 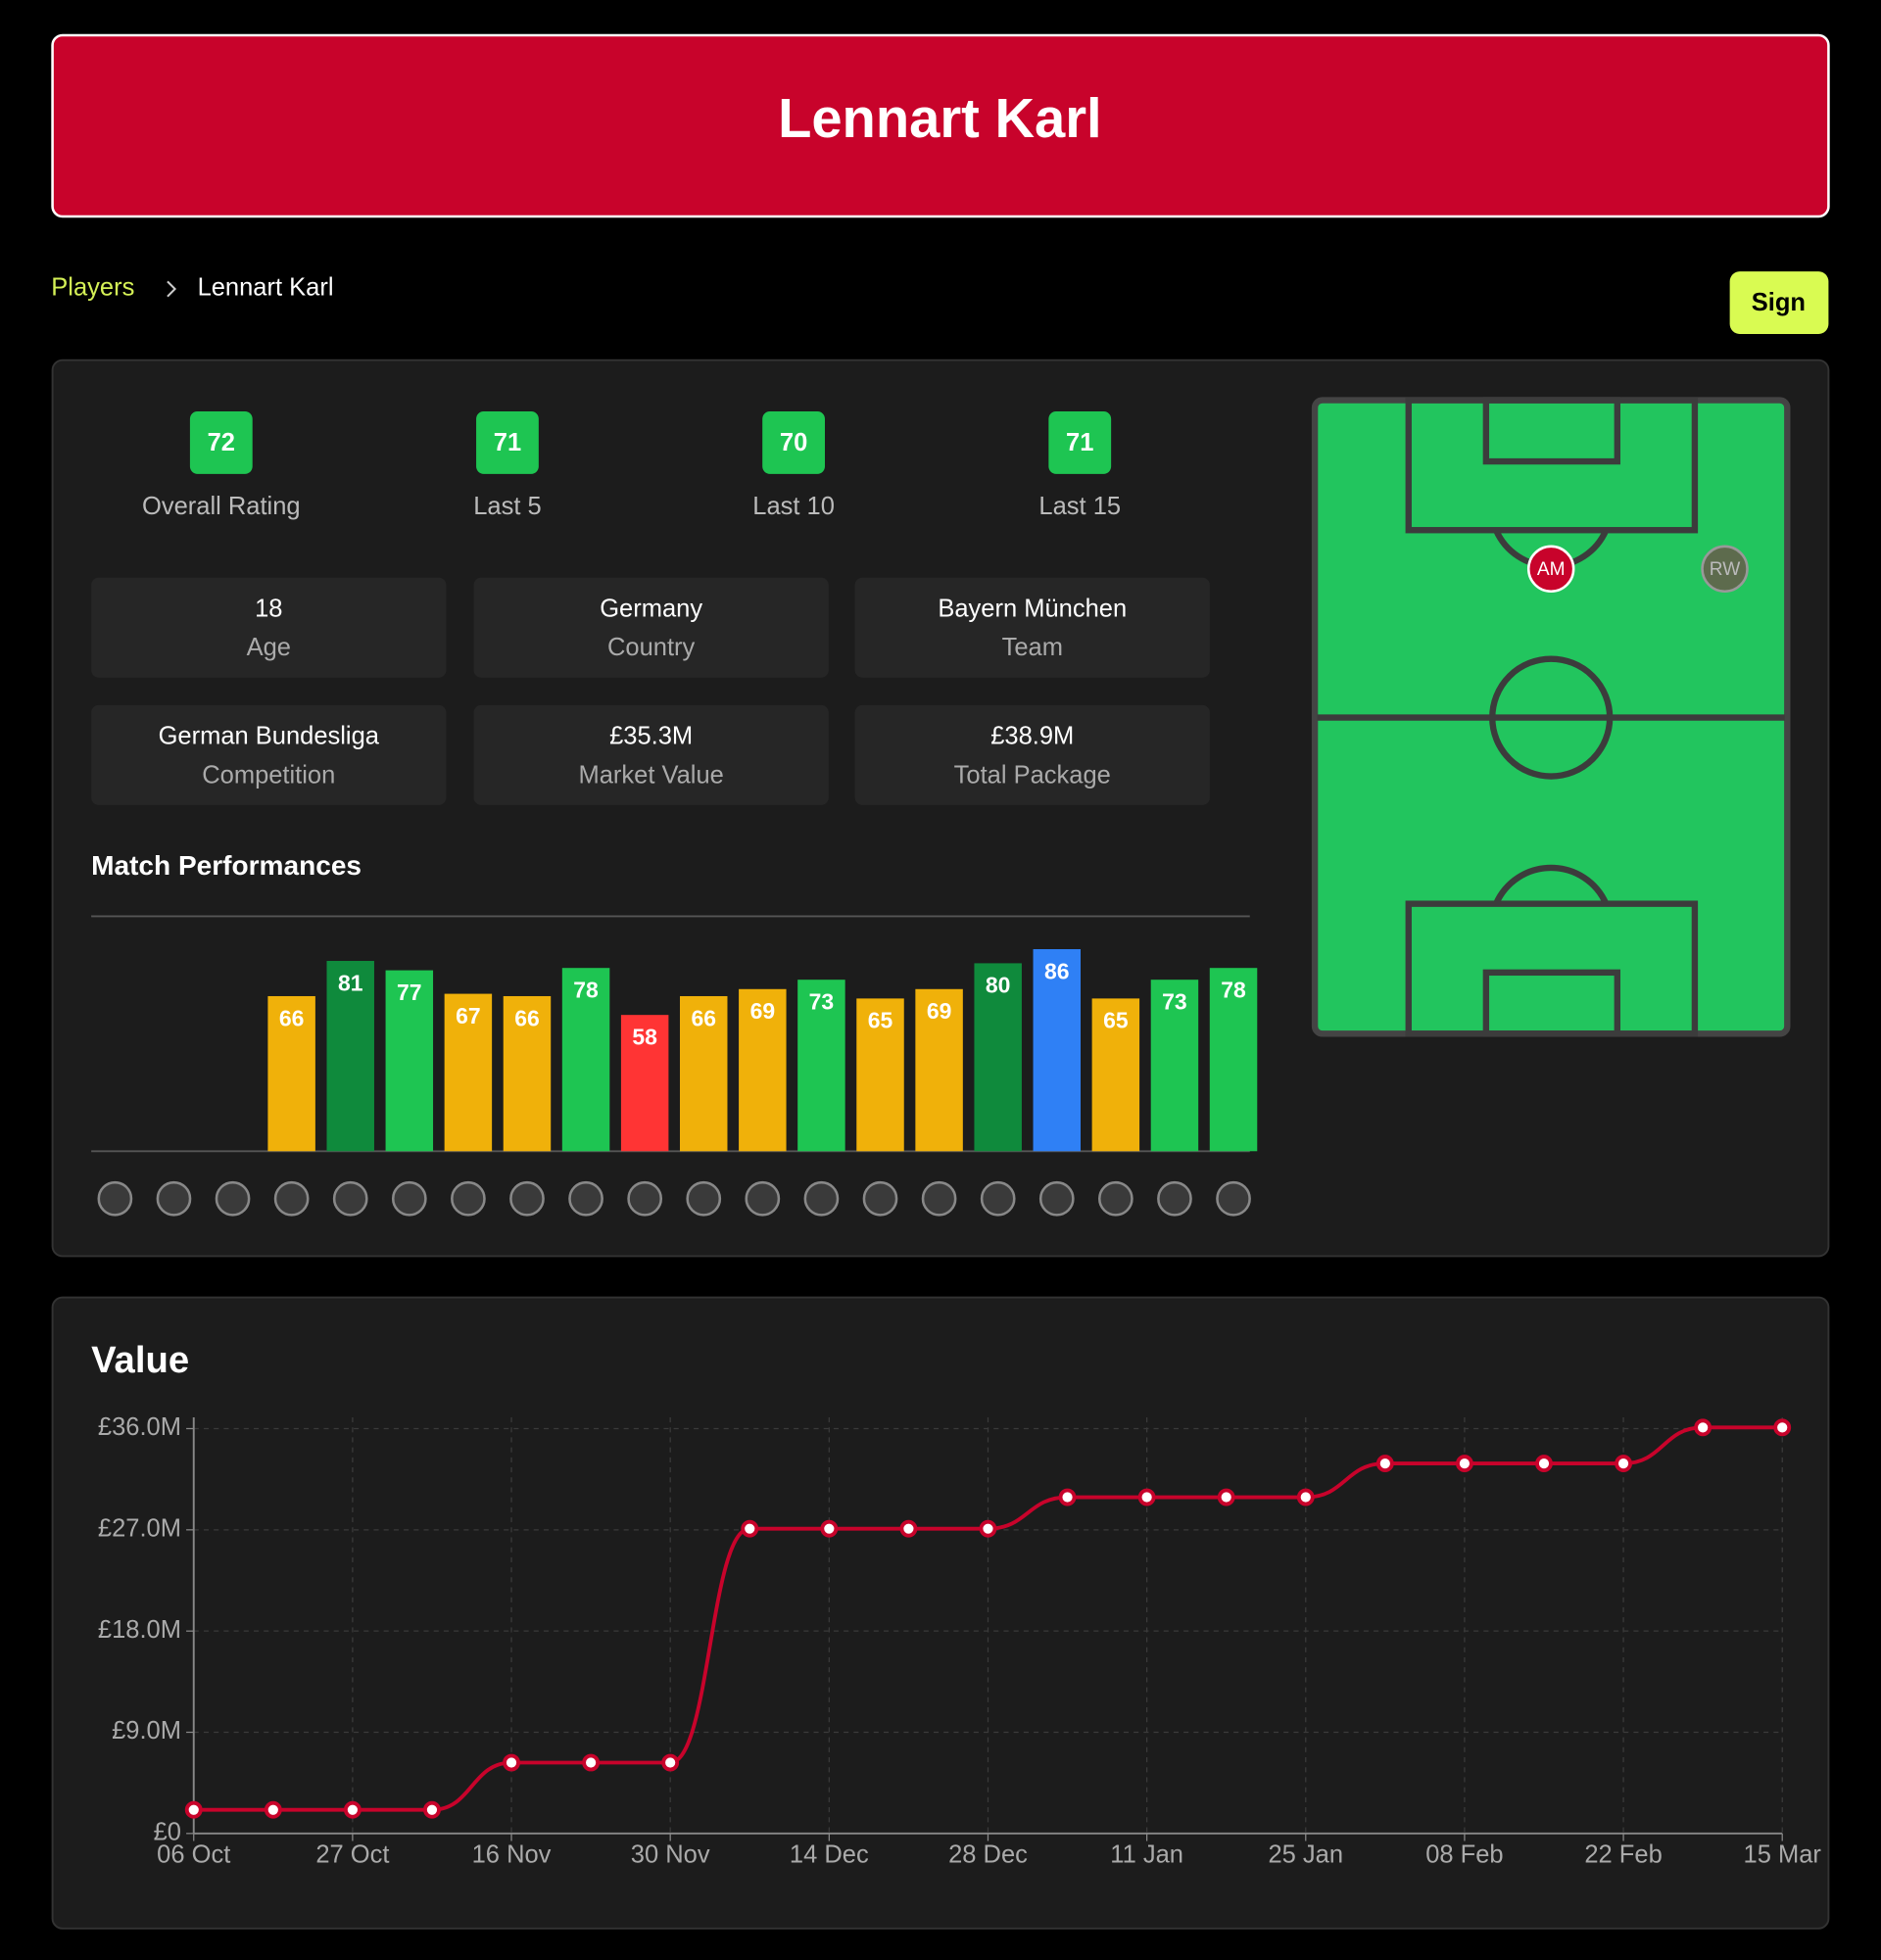 I want to click on rating-label: Overall Rating, so click(x=221, y=507).